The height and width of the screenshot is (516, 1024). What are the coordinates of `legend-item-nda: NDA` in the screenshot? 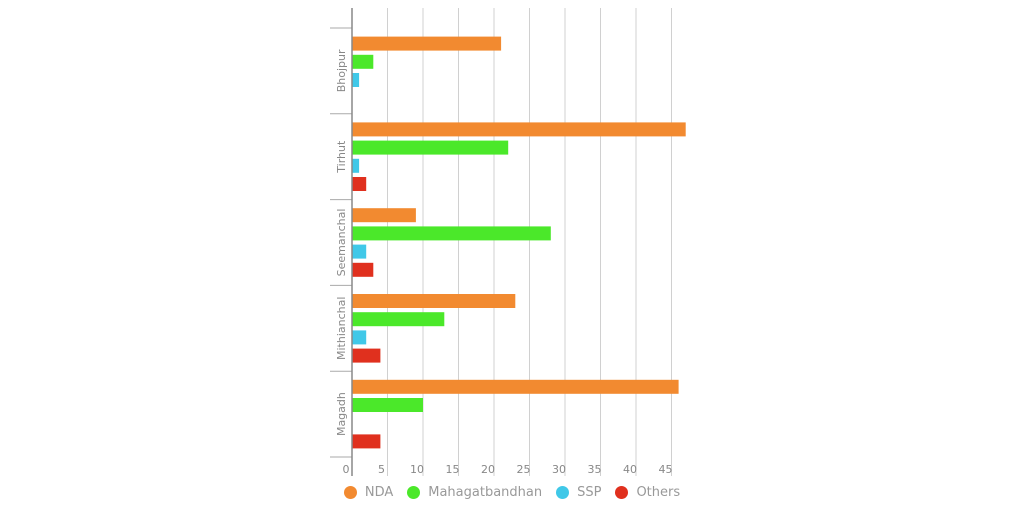 It's located at (368, 492).